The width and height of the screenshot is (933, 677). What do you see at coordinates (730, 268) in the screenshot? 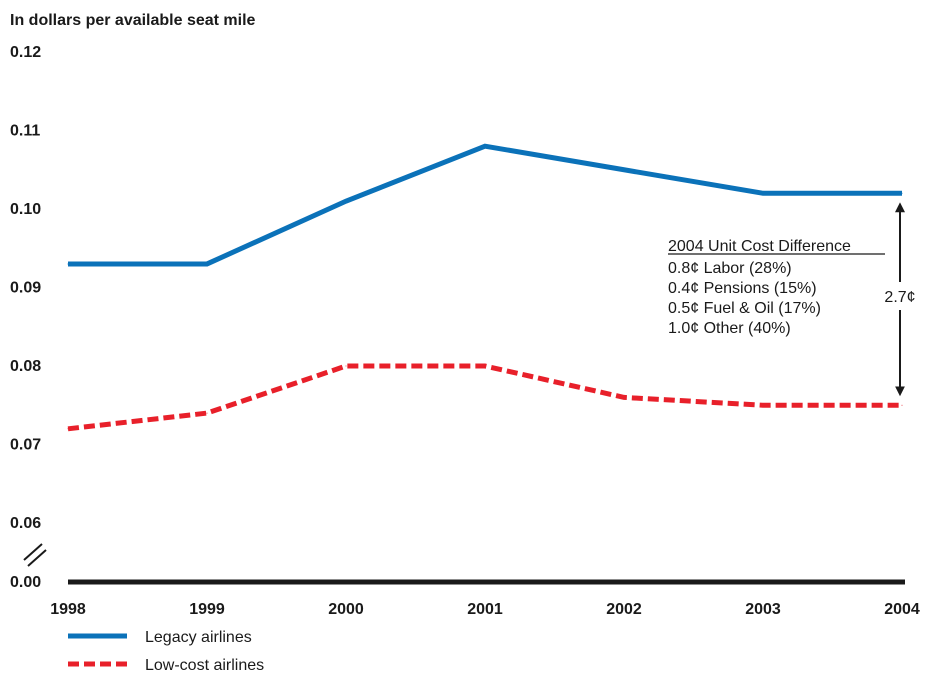
I see `annotation-line: 0.8¢ Labor (28%)` at bounding box center [730, 268].